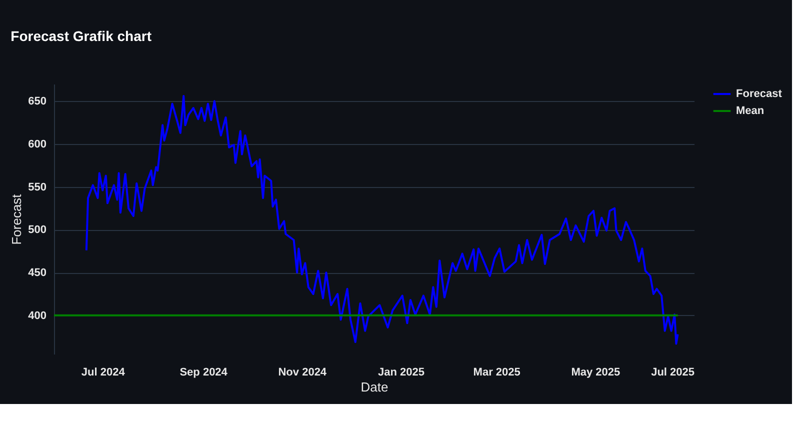 Image resolution: width=807 pixels, height=423 pixels. What do you see at coordinates (37, 316) in the screenshot?
I see `y-tick-label: 400` at bounding box center [37, 316].